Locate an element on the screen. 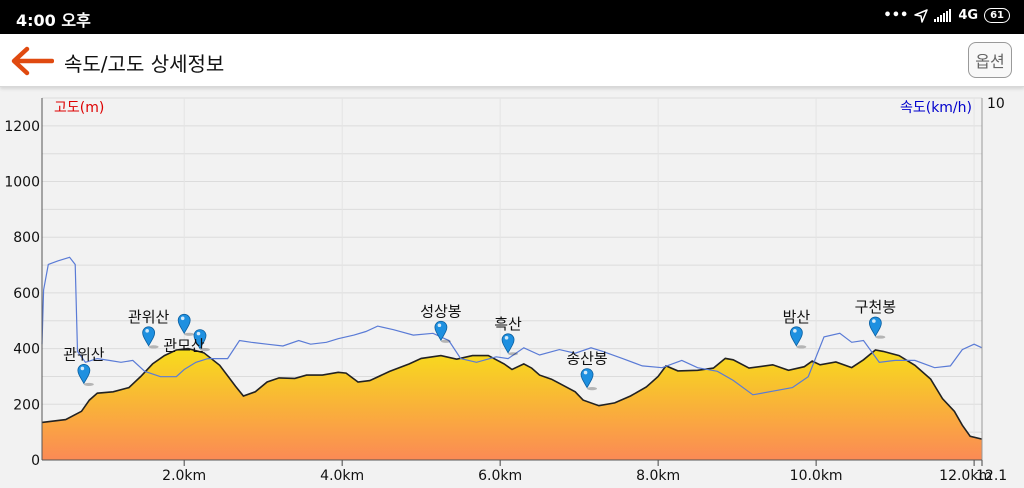 The image size is (1024, 488). x-tick-label: 4.0km is located at coordinates (342, 476).